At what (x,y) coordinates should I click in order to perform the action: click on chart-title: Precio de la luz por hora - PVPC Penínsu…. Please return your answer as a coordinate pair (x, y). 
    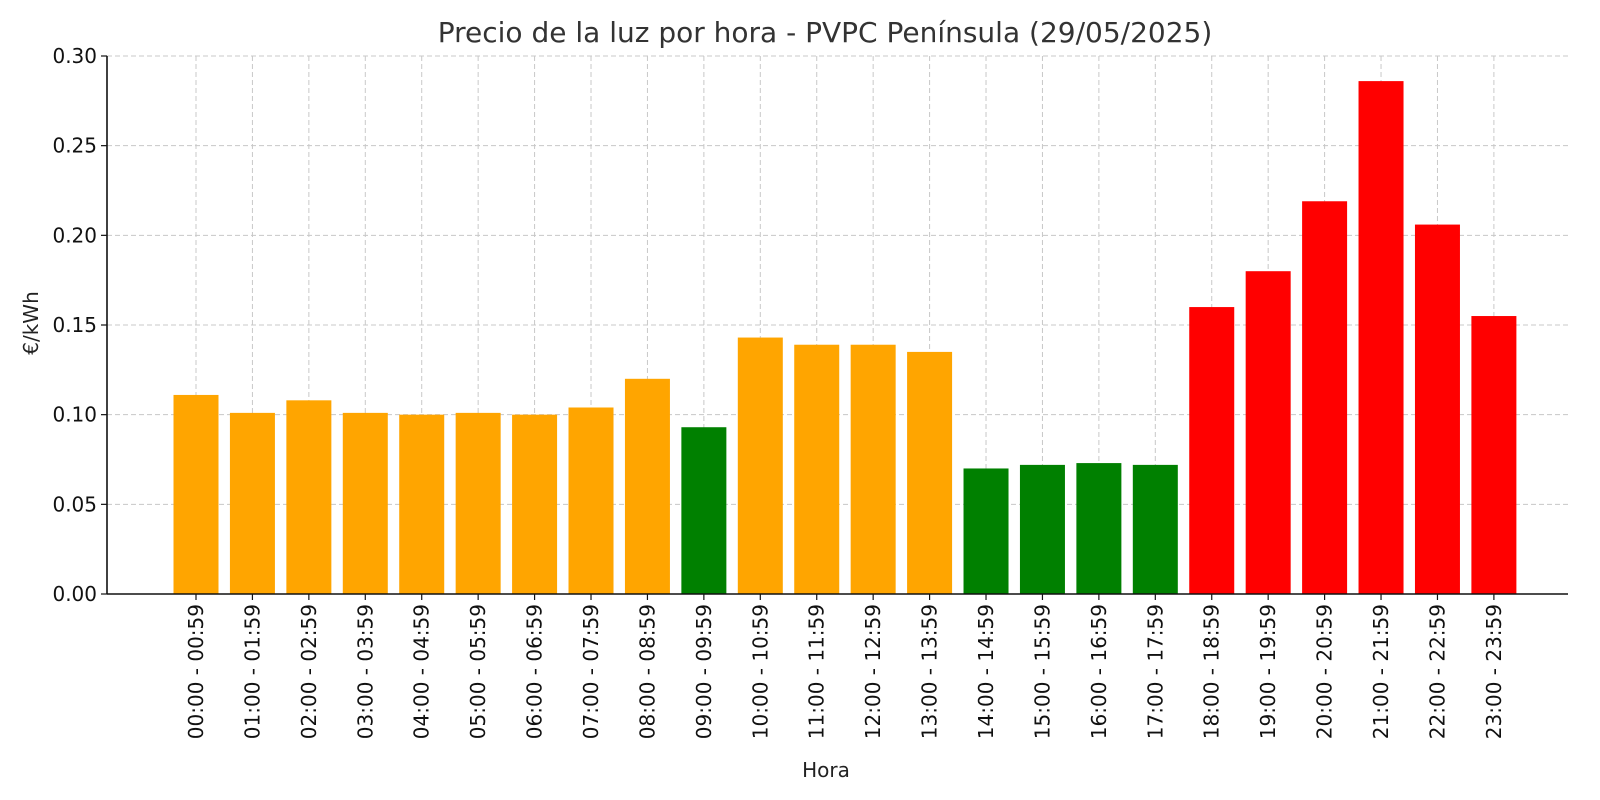
    Looking at the image, I should click on (825, 32).